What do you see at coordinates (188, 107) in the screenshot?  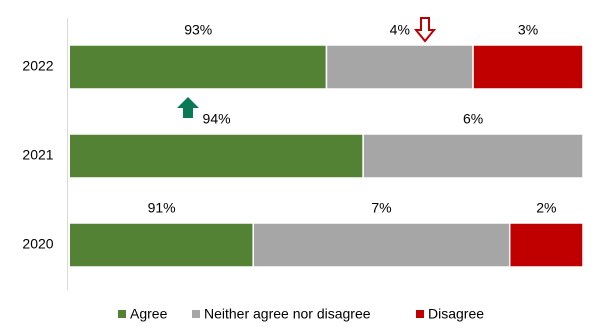 I see `up-arrow` at bounding box center [188, 107].